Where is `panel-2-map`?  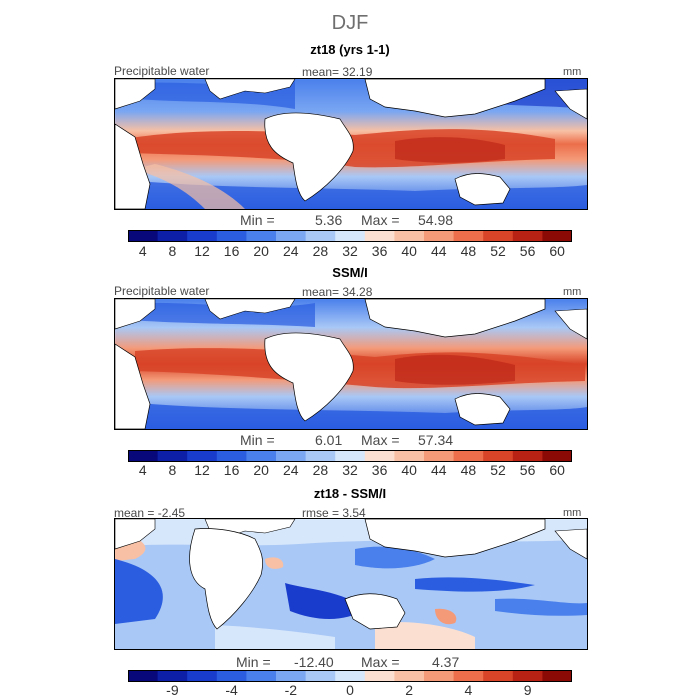 panel-2-map is located at coordinates (351, 364).